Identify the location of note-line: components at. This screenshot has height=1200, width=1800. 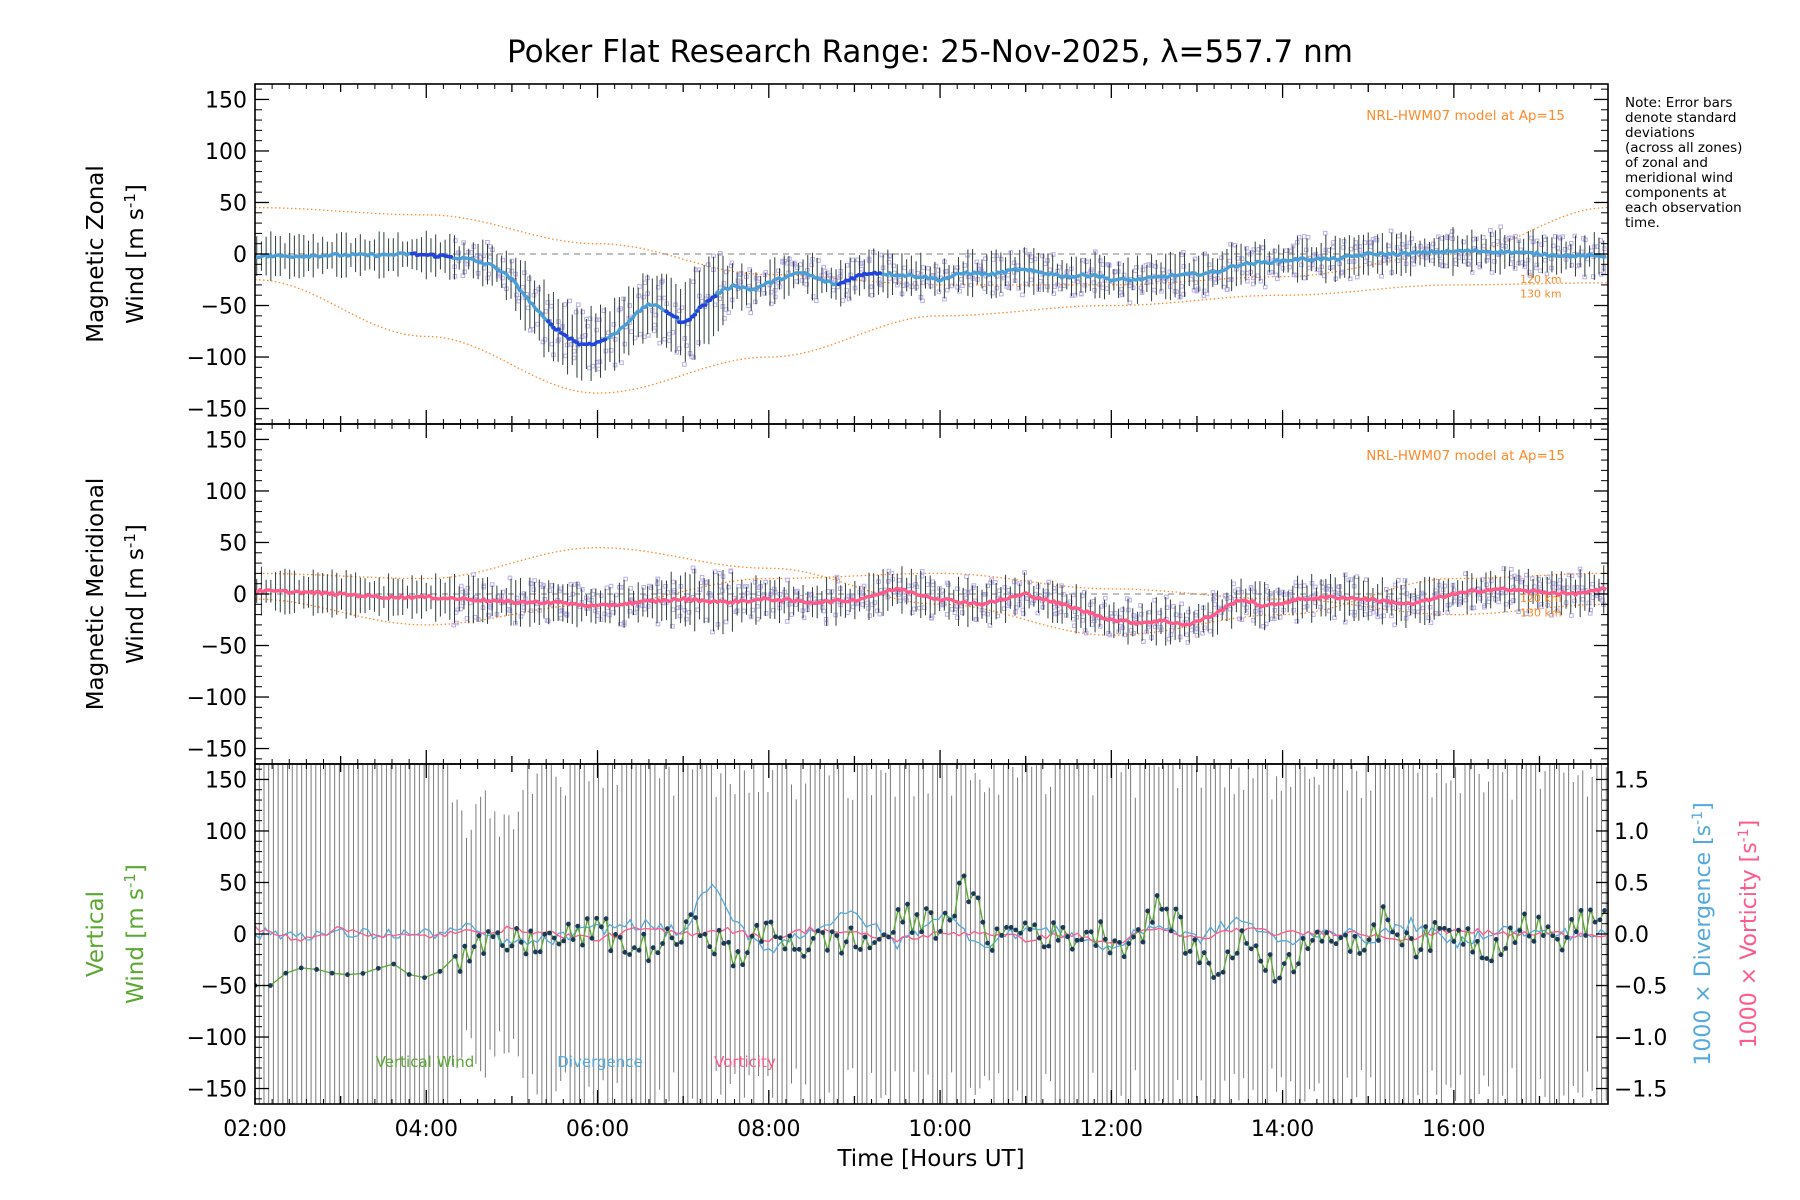
(1676, 193).